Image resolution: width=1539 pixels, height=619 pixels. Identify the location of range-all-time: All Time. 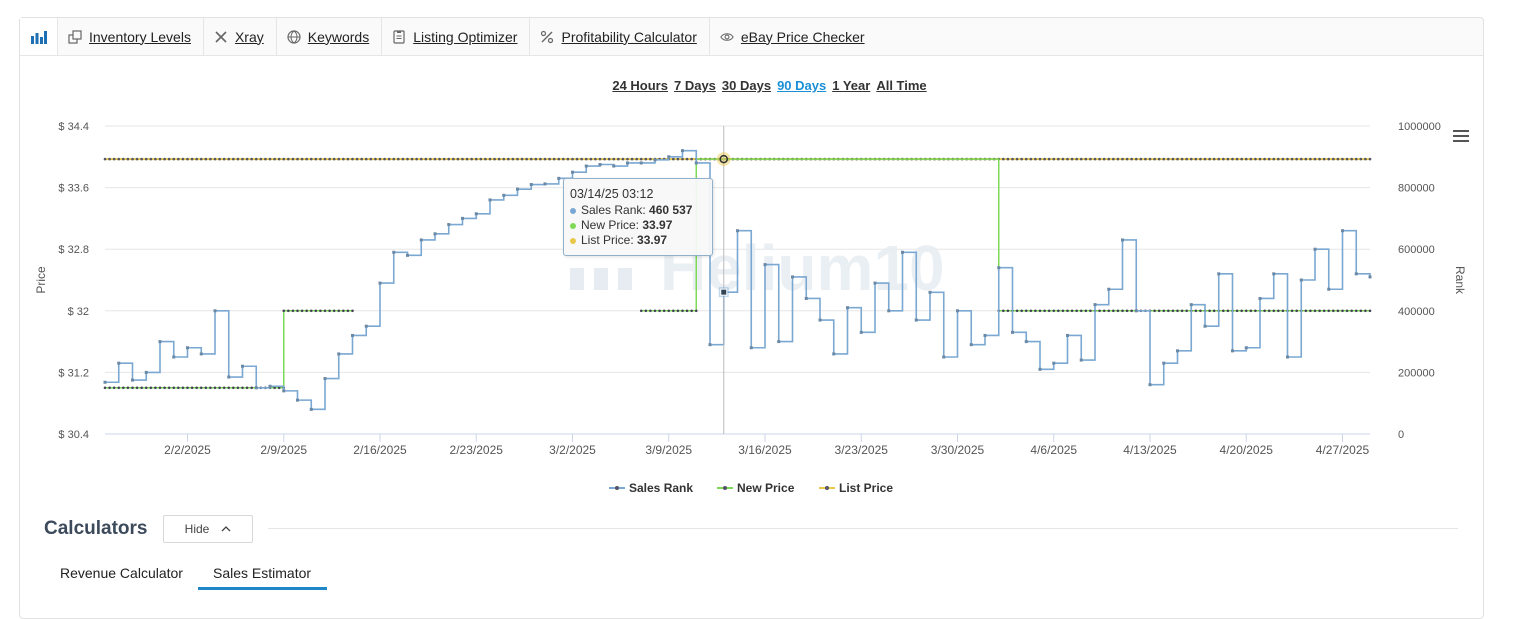
(901, 85).